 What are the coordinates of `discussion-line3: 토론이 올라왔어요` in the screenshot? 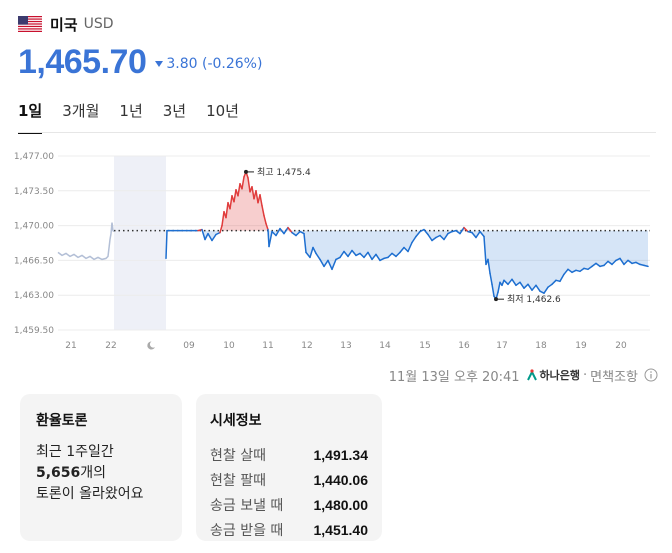 It's located at (90, 494).